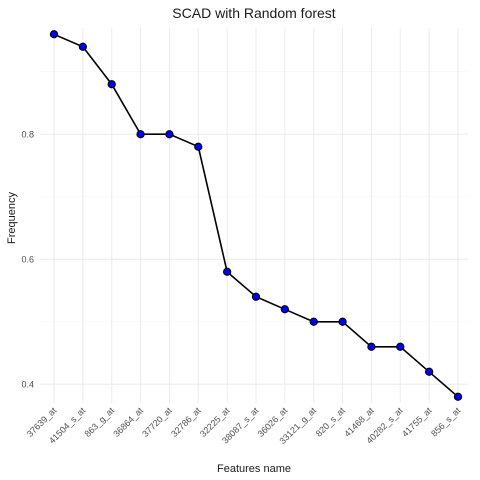 This screenshot has height=480, width=480. What do you see at coordinates (100, 422) in the screenshot?
I see `x-tick-label: 863_g_at` at bounding box center [100, 422].